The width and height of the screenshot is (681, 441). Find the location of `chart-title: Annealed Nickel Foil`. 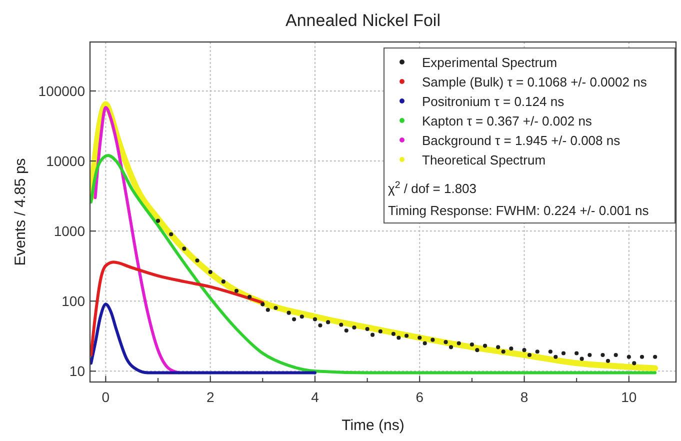

chart-title: Annealed Nickel Foil is located at coordinates (363, 20).